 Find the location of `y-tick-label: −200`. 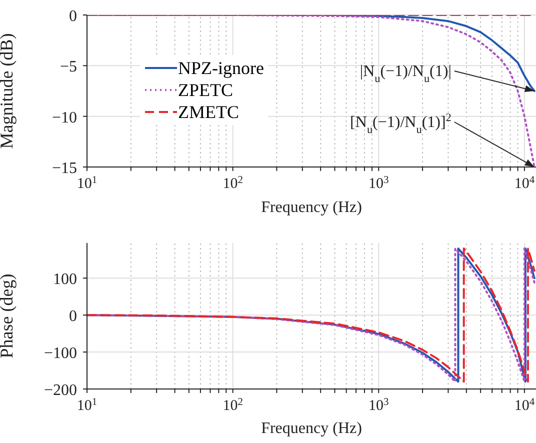

y-tick-label: −200 is located at coordinates (60, 390).